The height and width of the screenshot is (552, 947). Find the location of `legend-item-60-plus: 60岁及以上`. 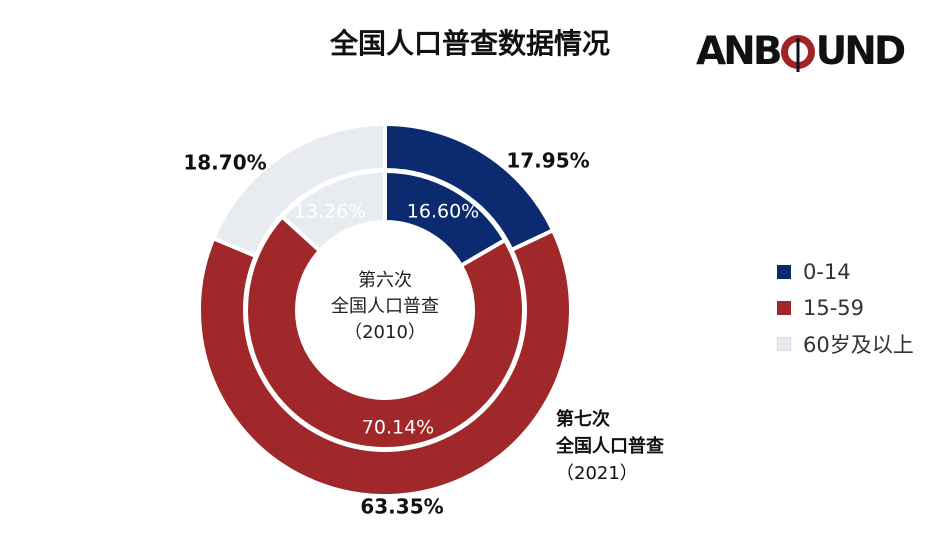

legend-item-60-plus: 60岁及以上 is located at coordinates (845, 344).